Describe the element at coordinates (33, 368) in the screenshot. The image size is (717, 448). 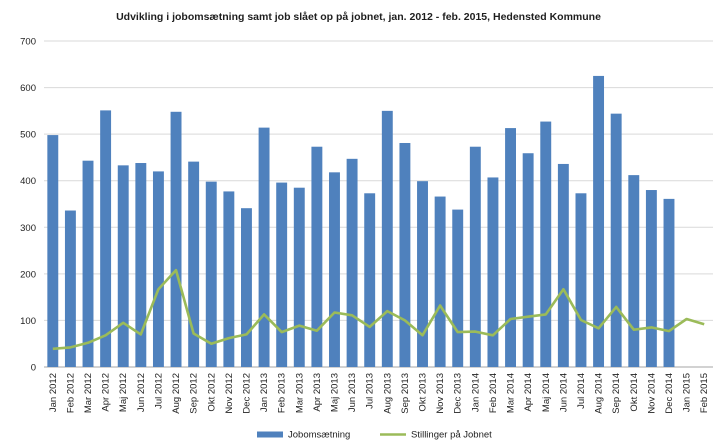
I see `y-tick-label: 0` at that location.